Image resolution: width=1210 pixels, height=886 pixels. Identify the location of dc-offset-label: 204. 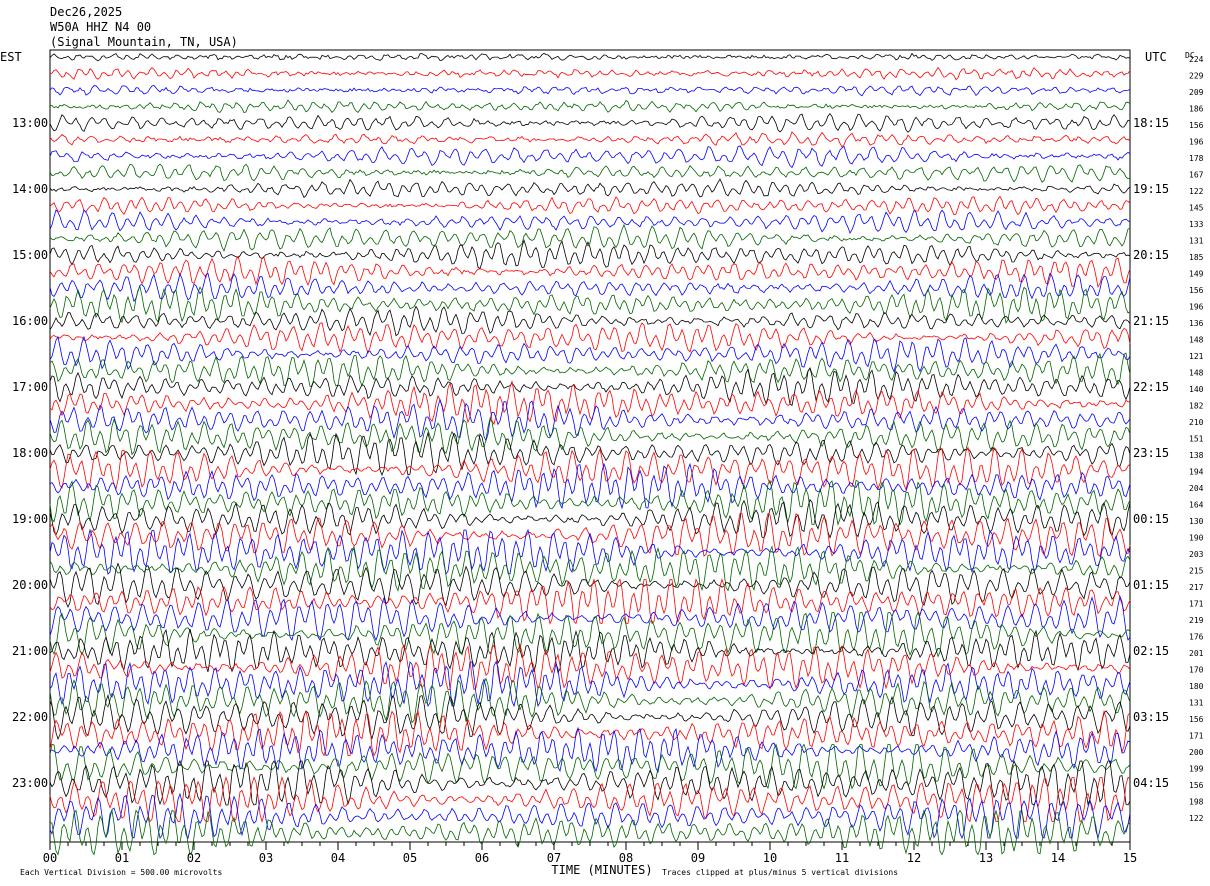
(1196, 488).